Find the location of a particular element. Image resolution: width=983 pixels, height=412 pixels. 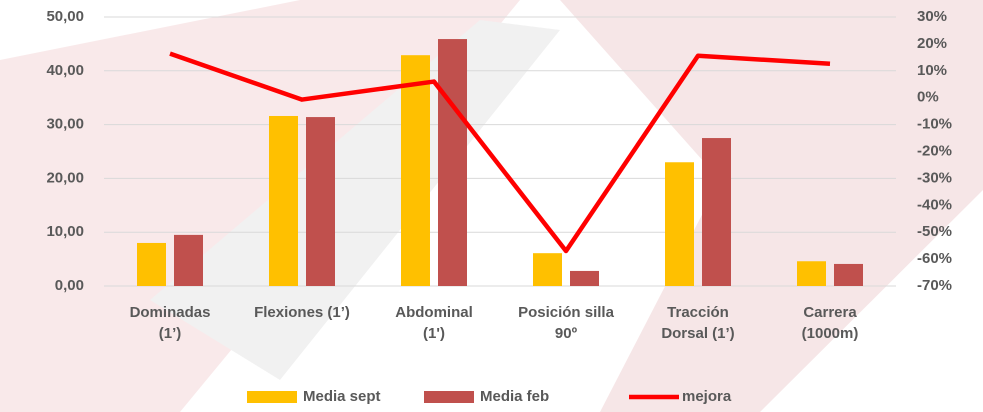

y-tick-label: 50,00 is located at coordinates (65, 16).